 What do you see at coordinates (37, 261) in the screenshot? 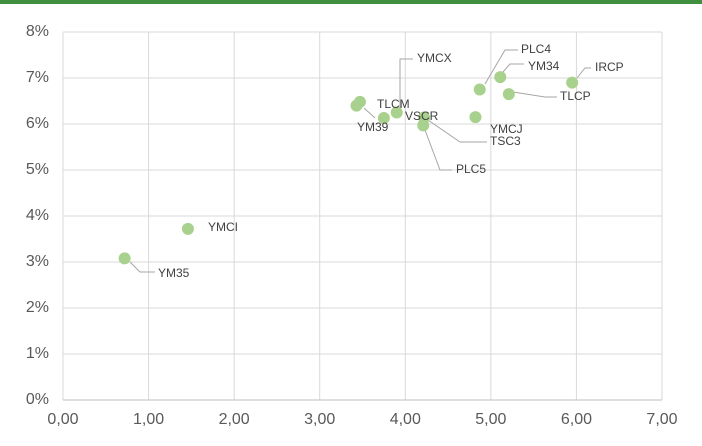
I see `y-tick-label: 3%` at bounding box center [37, 261].